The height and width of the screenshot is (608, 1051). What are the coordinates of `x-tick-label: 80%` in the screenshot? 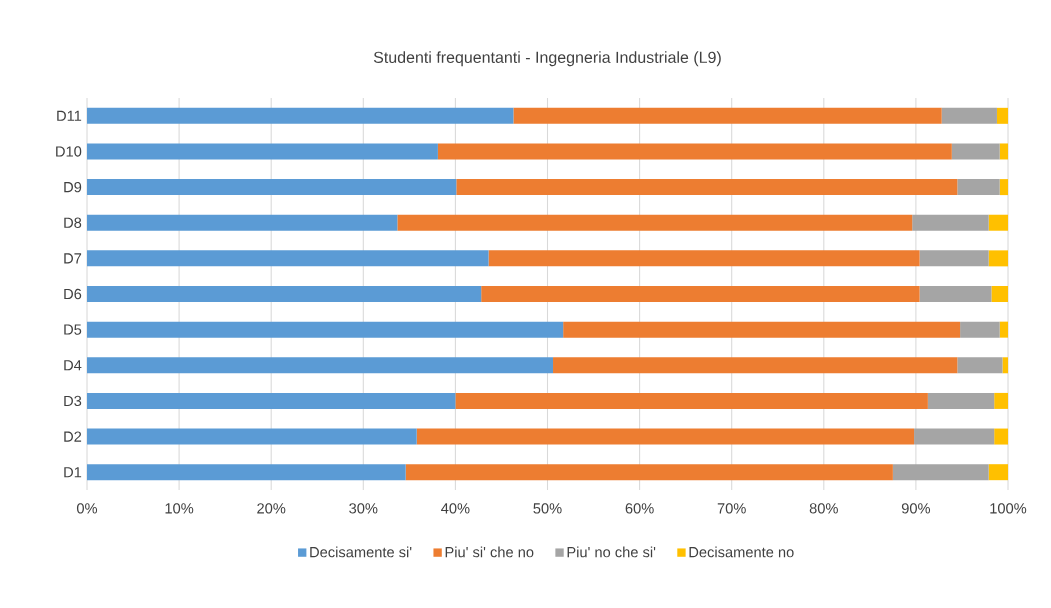 It's located at (823, 508).